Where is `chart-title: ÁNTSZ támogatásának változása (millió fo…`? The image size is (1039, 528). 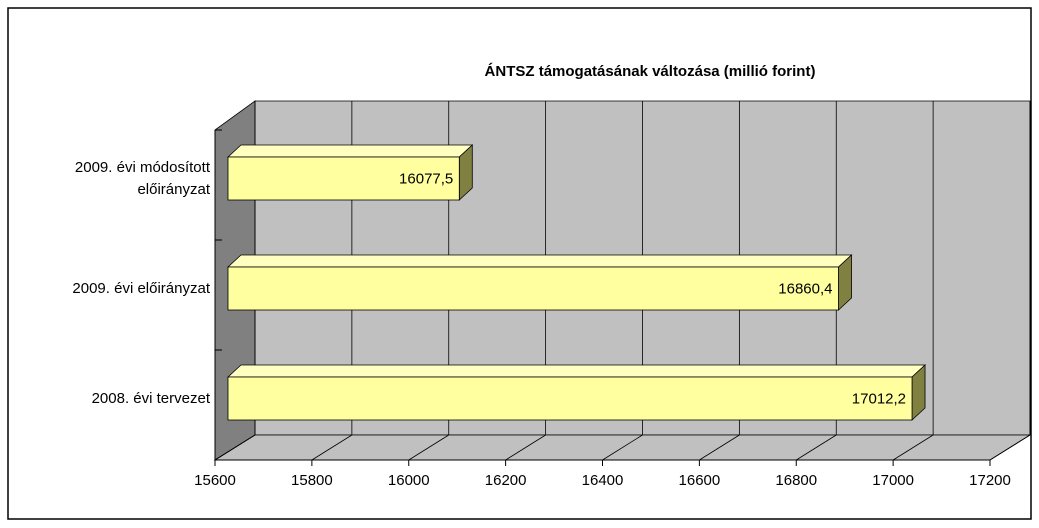 chart-title: ÁNTSZ támogatásának változása (millió fo… is located at coordinates (650, 71).